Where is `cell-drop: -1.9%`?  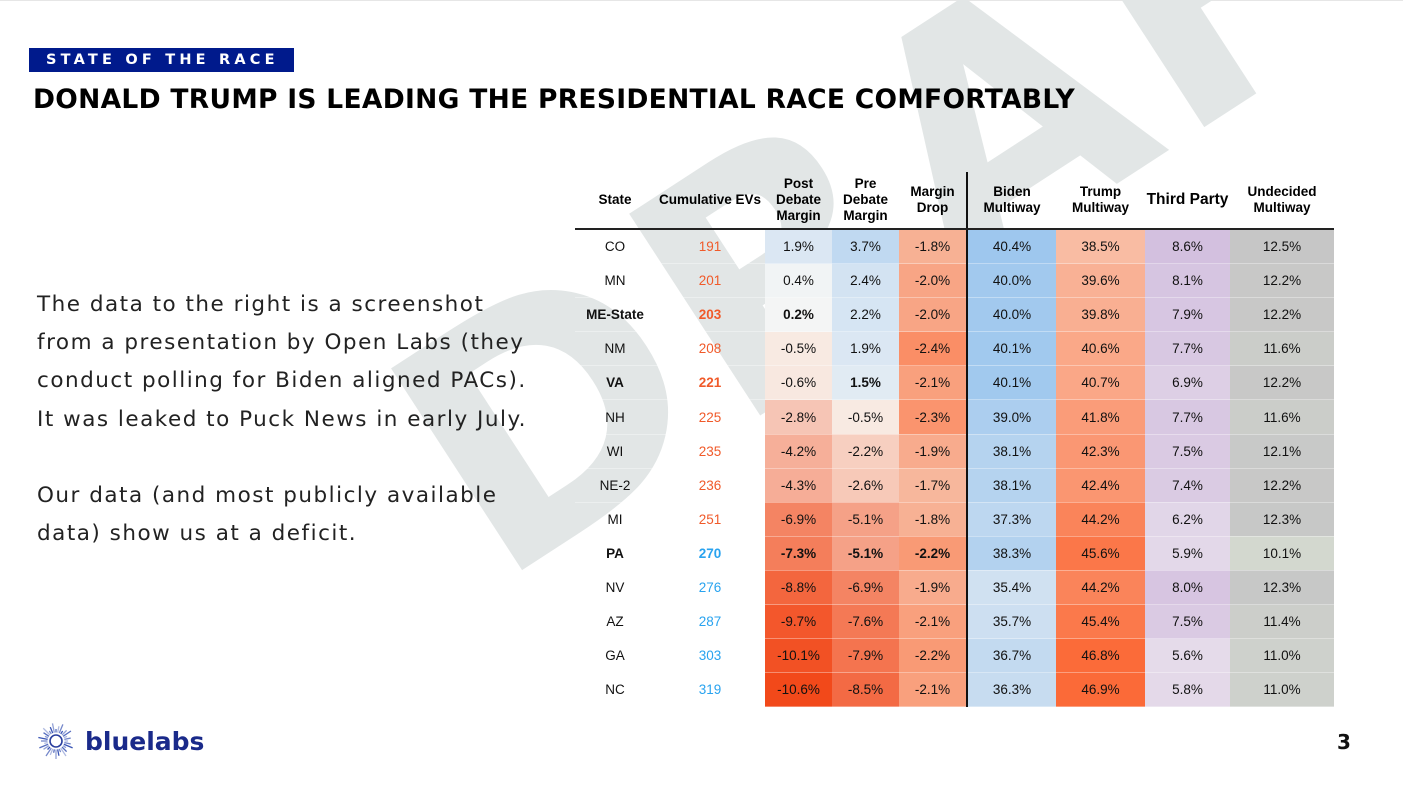
cell-drop: -1.9% is located at coordinates (933, 451).